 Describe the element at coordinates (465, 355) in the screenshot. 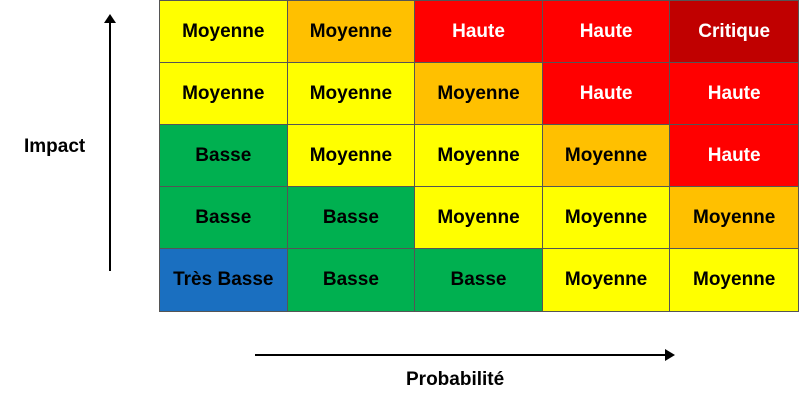

I see `x-axis-arrow-icon` at that location.